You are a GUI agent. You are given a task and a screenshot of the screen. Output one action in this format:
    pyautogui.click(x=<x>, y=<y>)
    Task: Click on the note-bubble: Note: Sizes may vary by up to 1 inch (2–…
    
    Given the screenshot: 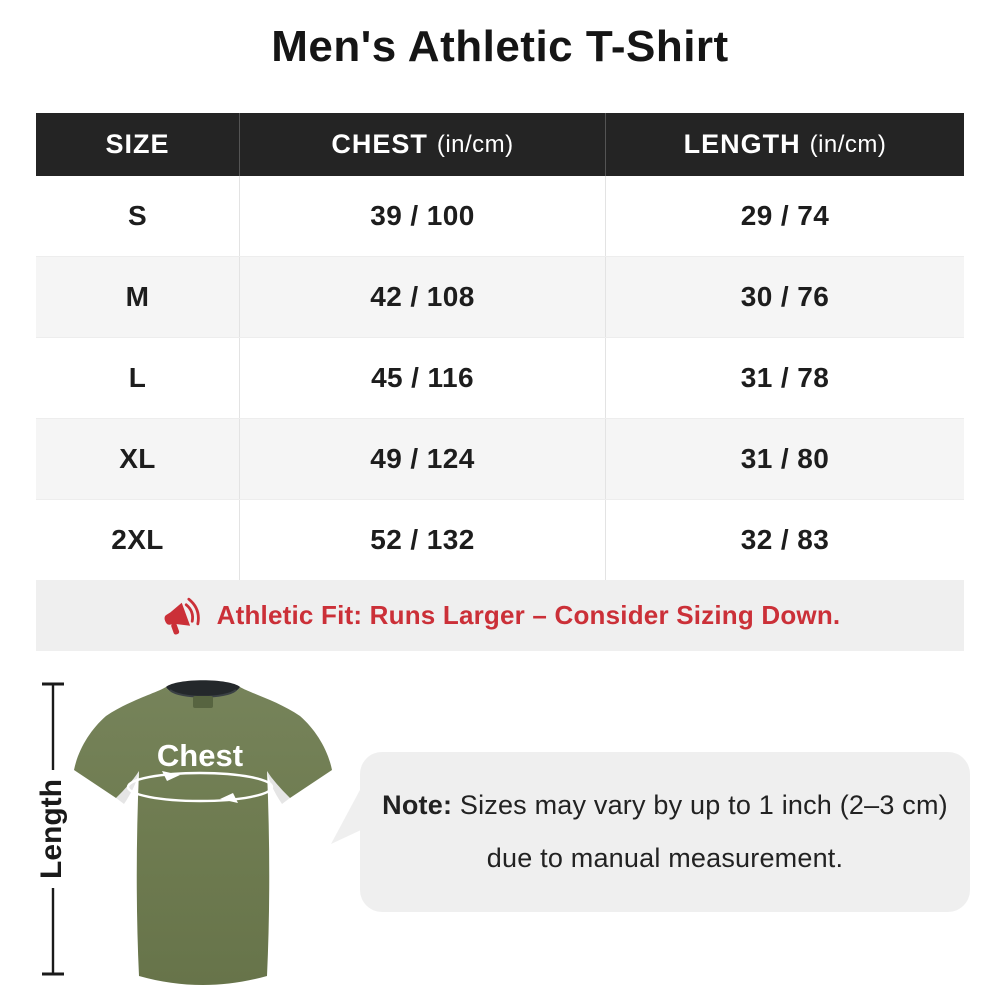 What is the action you would take?
    pyautogui.click(x=650, y=832)
    